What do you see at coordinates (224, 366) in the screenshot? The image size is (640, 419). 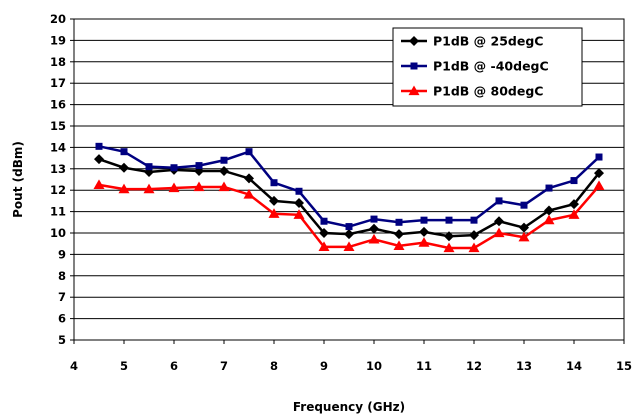 I see `x-tick-label: 7` at bounding box center [224, 366].